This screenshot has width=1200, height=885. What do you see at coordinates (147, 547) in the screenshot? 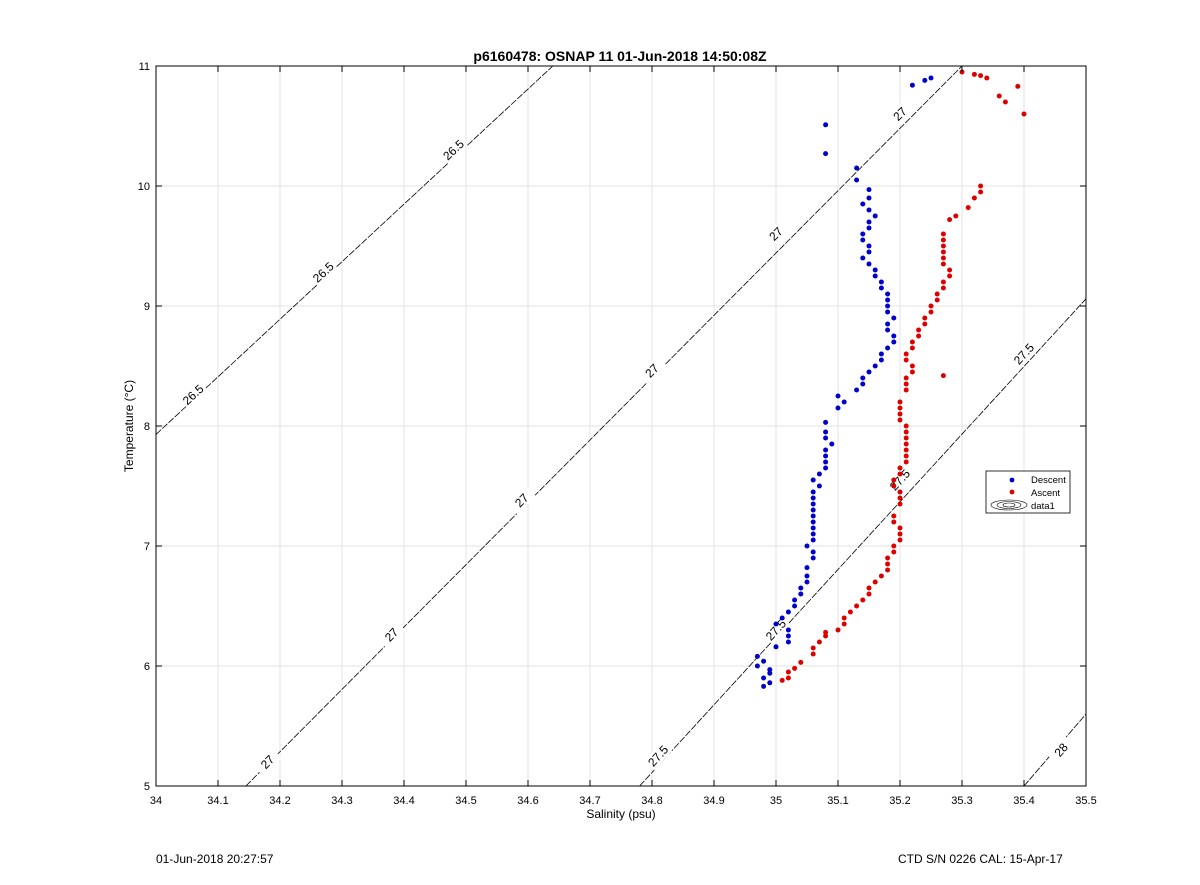
I see `y-tick-label: 7` at bounding box center [147, 547].